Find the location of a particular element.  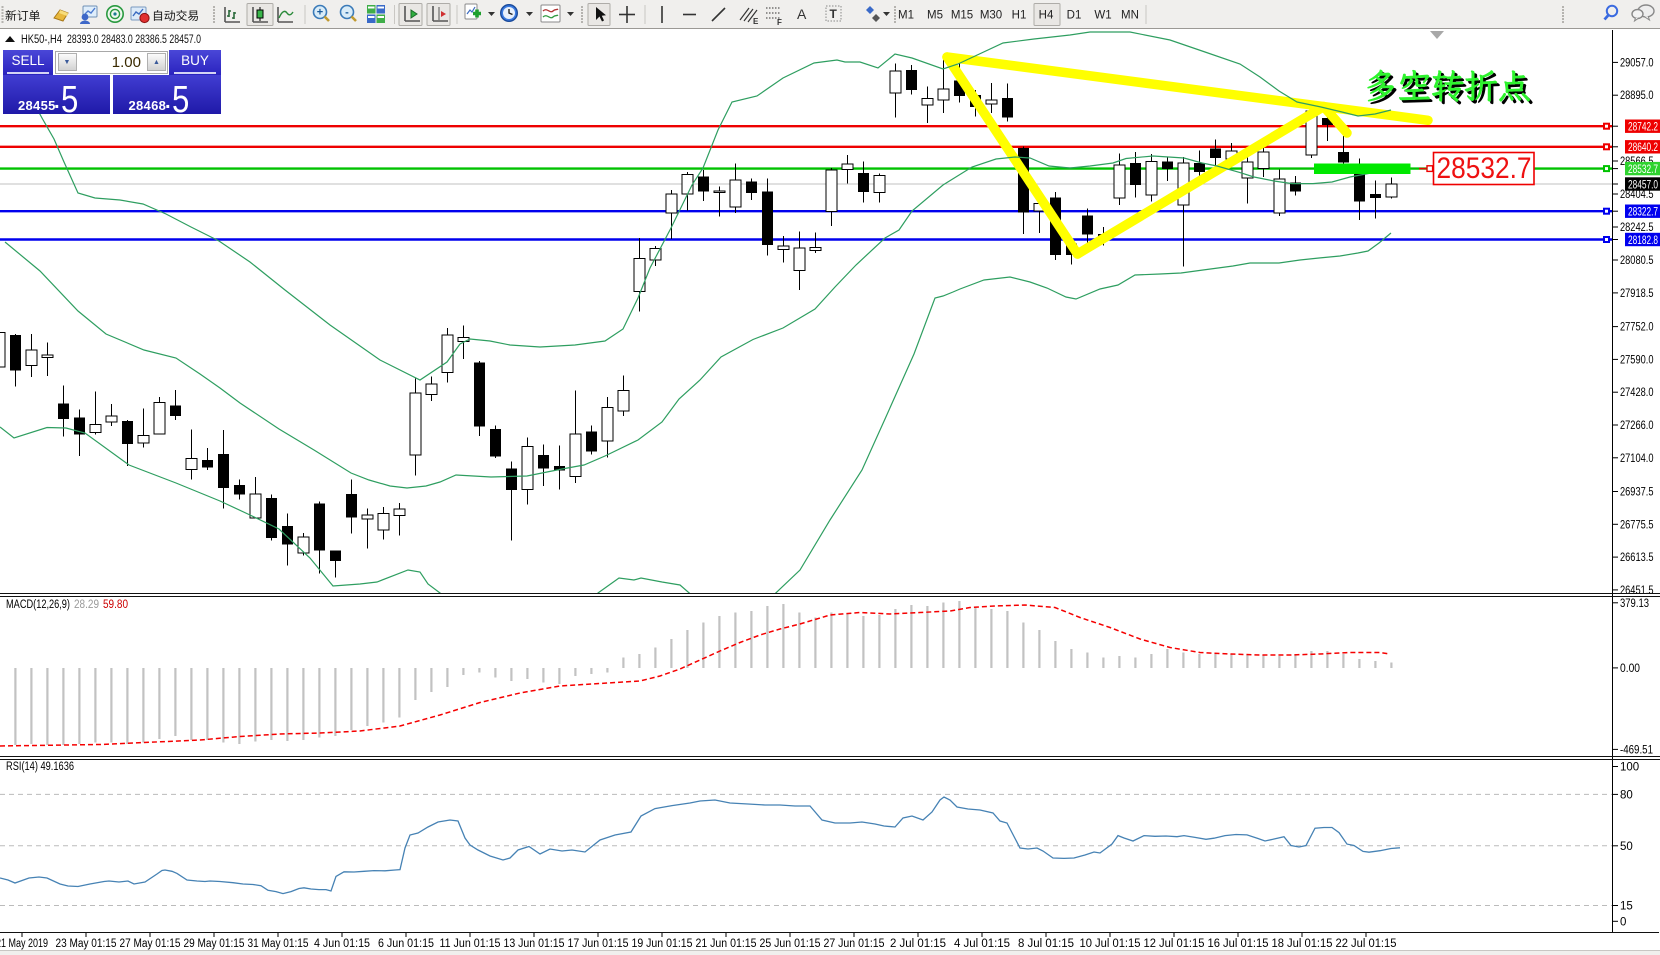

svg-text: F is located at coordinates (779, 22).